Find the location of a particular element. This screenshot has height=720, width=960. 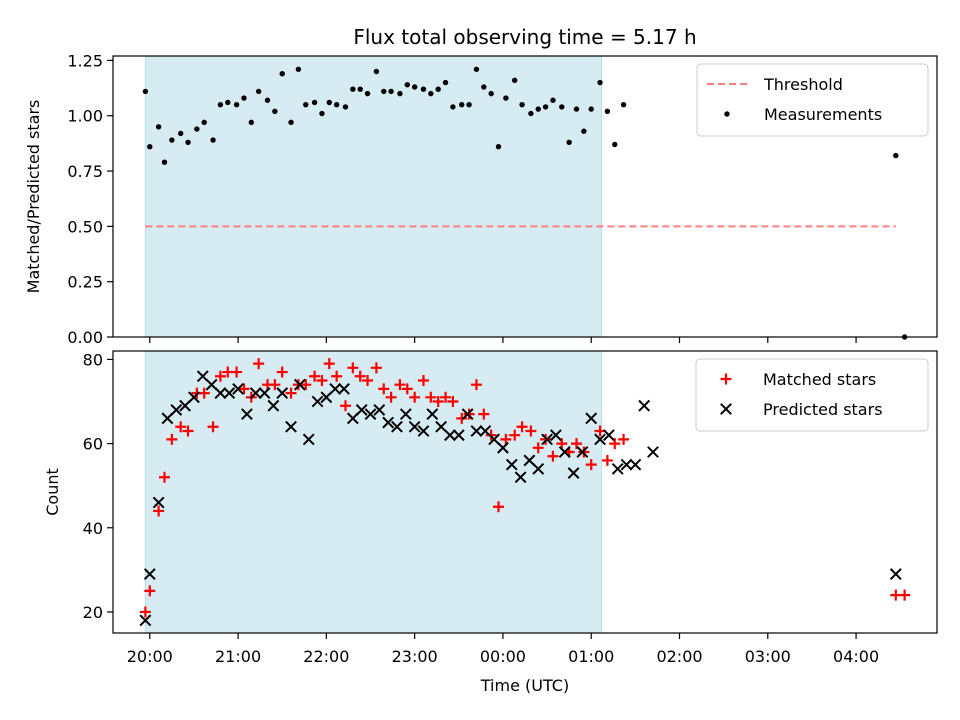

legend: Matched stars Predicted stars is located at coordinates (812, 395).